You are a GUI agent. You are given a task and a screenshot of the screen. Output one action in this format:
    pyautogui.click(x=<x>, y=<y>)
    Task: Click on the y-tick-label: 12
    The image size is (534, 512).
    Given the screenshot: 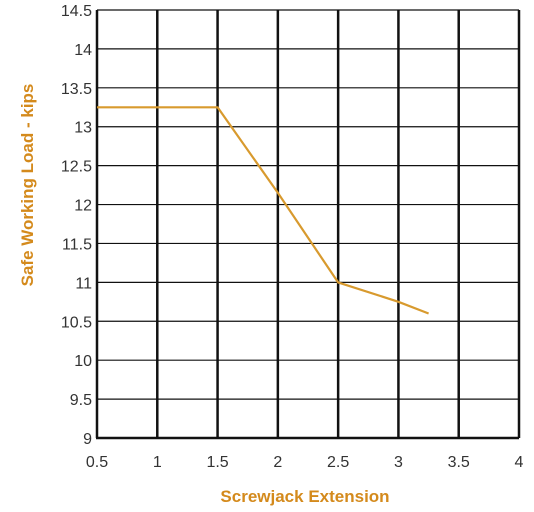 What is the action you would take?
    pyautogui.click(x=83, y=206)
    